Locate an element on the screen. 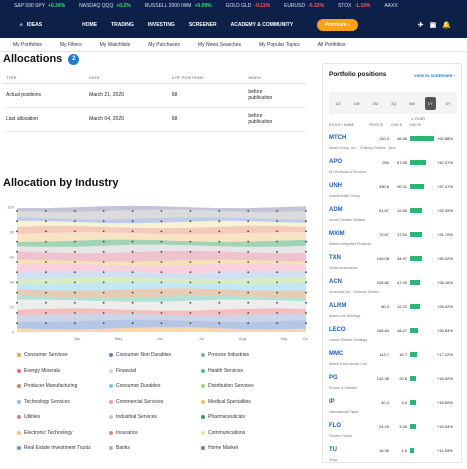 Image resolution: width=467 pixels, height=469 pixels. position-ticker: MXIM is located at coordinates (337, 234).